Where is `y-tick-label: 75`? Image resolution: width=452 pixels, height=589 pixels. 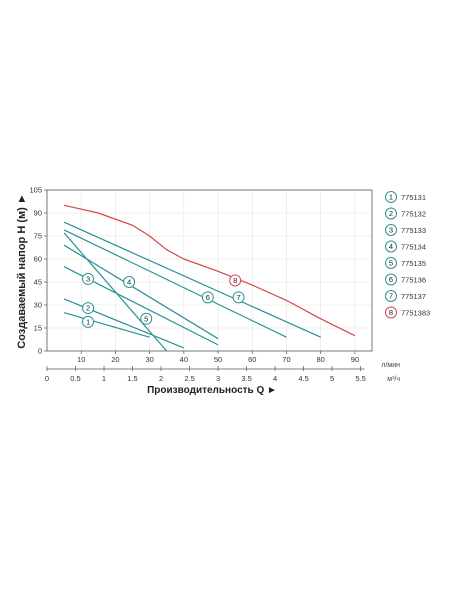
y-tick-label: 75 is located at coordinates (38, 236).